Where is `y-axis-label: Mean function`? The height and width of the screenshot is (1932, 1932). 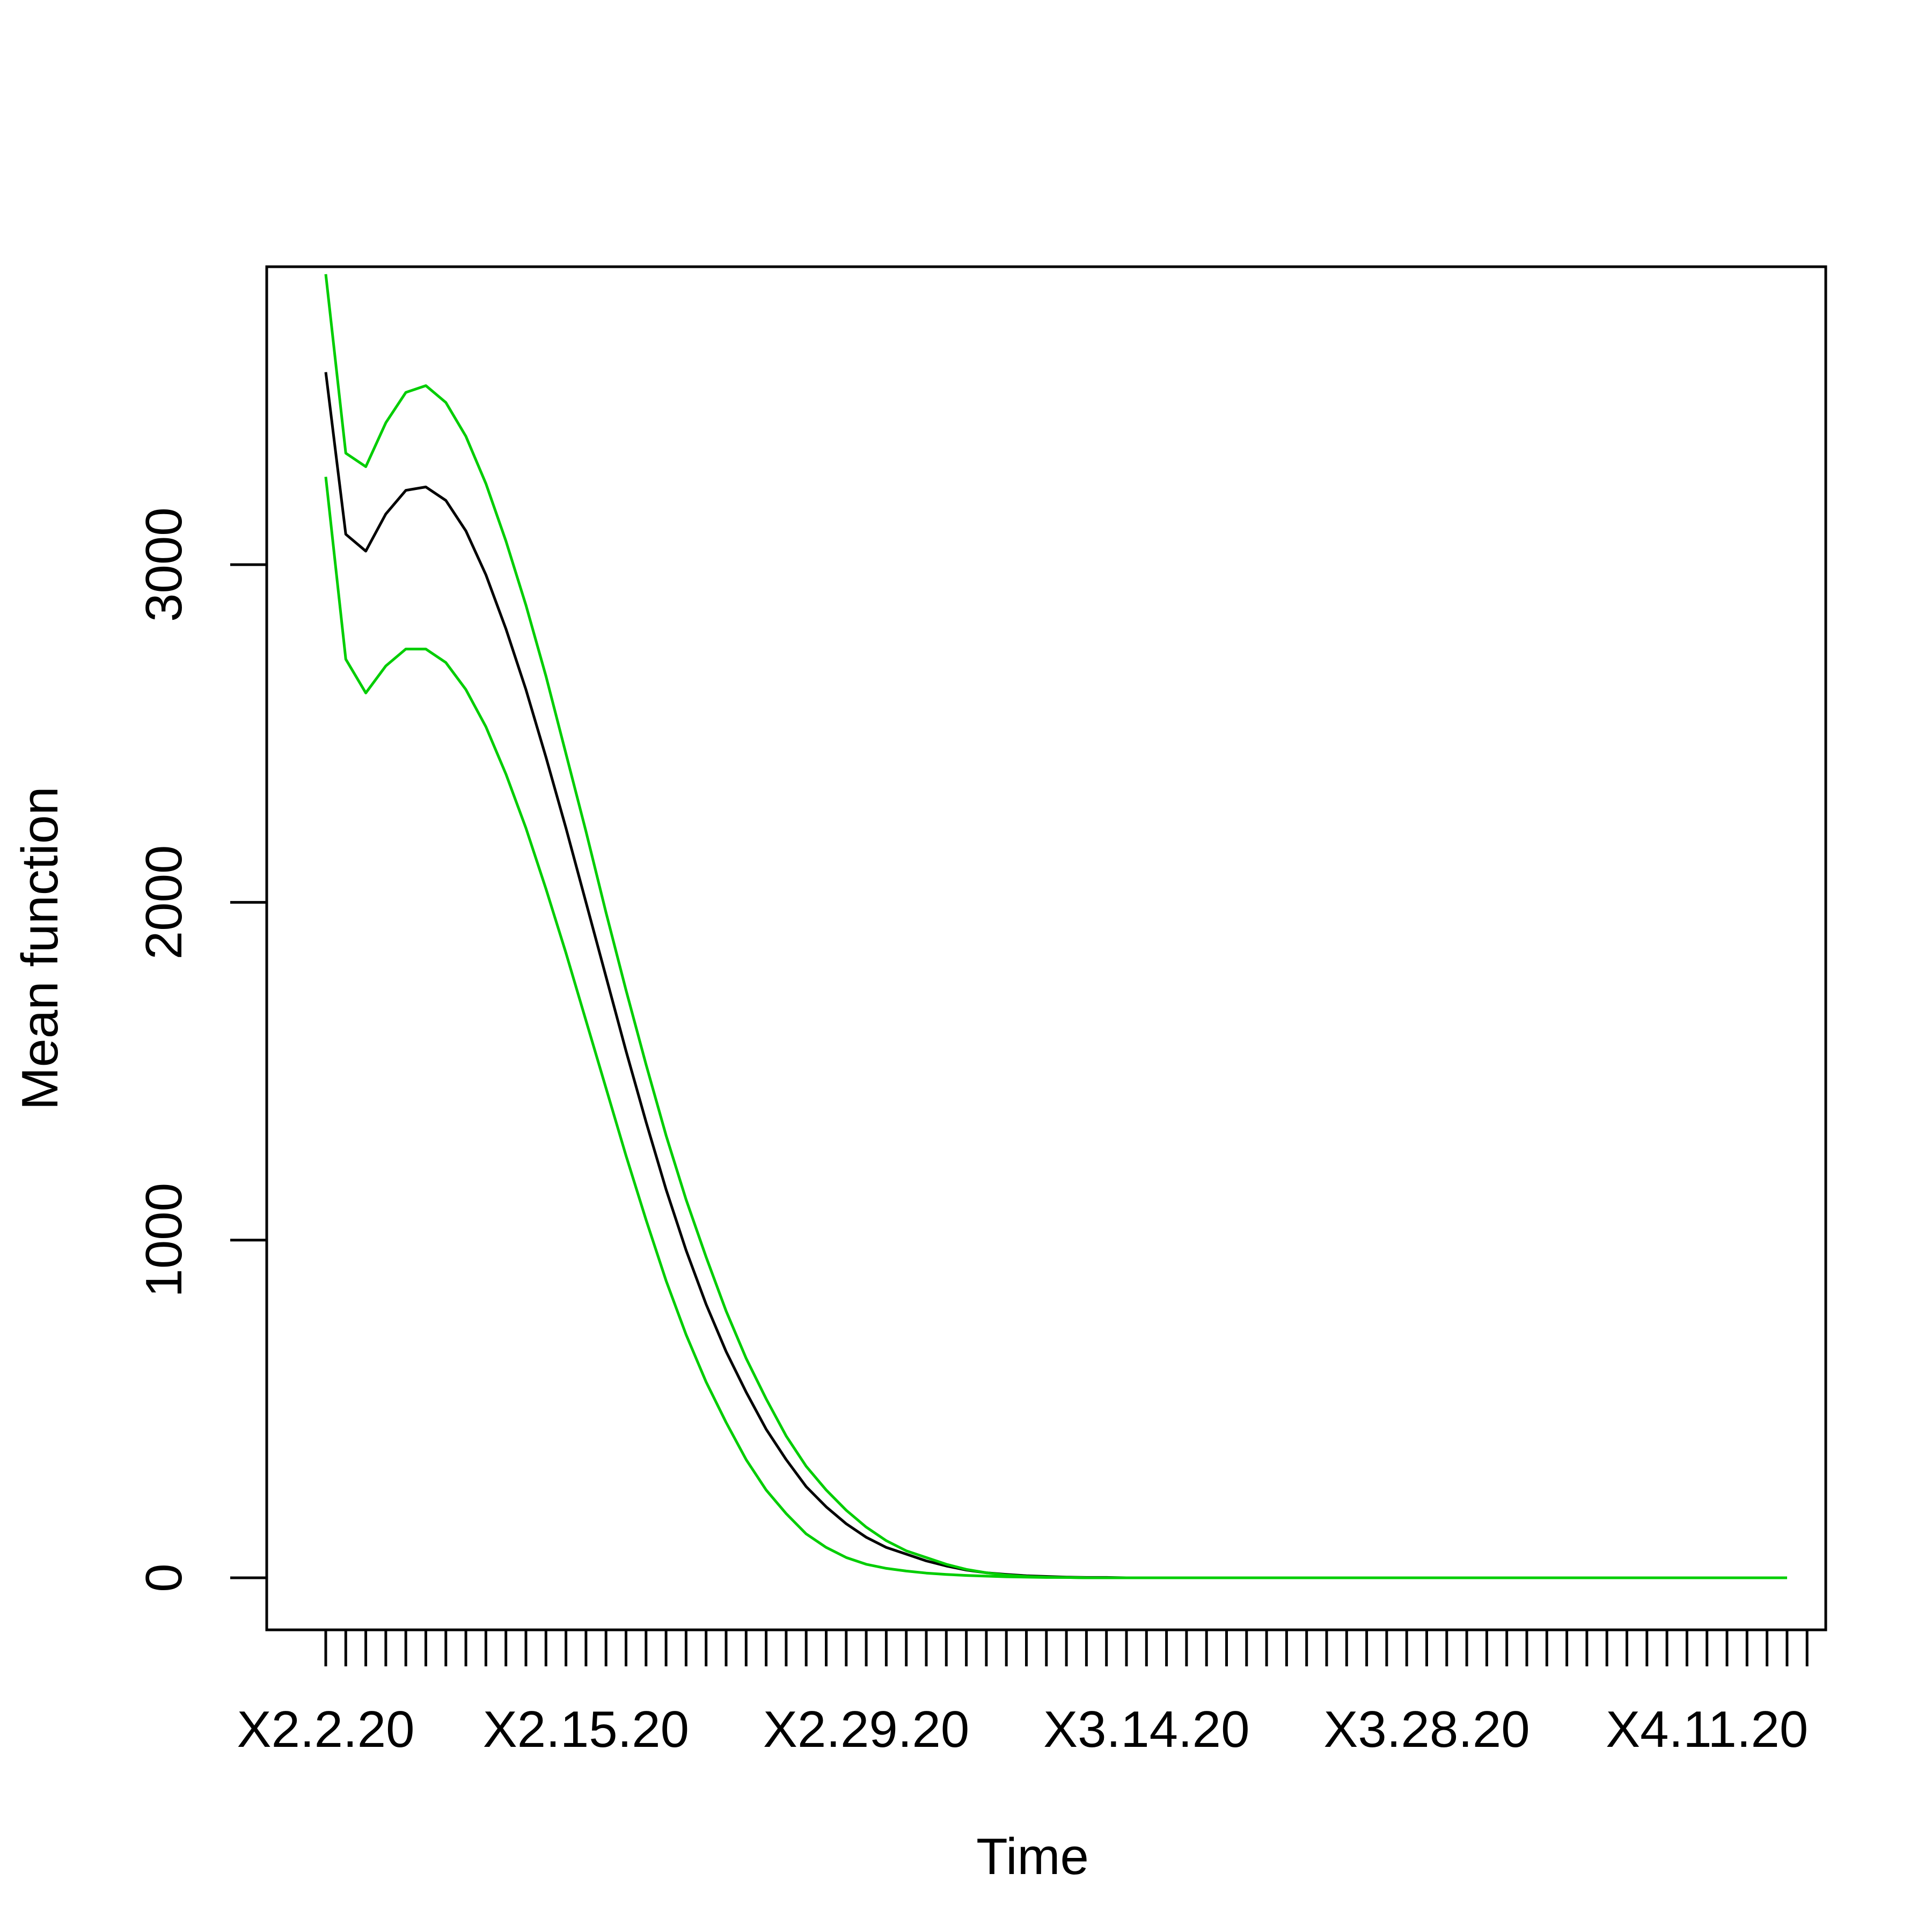
y-axis-label: Mean function is located at coordinates (40, 948).